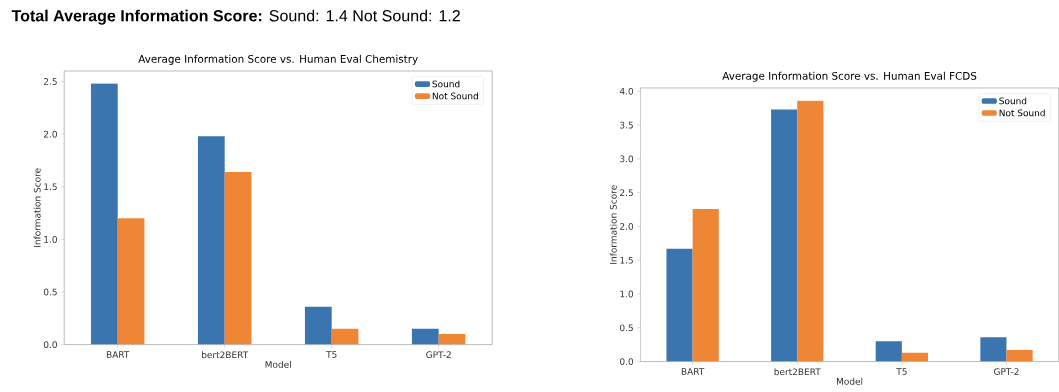 This screenshot has height=392, width=1059. What do you see at coordinates (626, 91) in the screenshot?
I see `y-tick-label: 4.0` at bounding box center [626, 91].